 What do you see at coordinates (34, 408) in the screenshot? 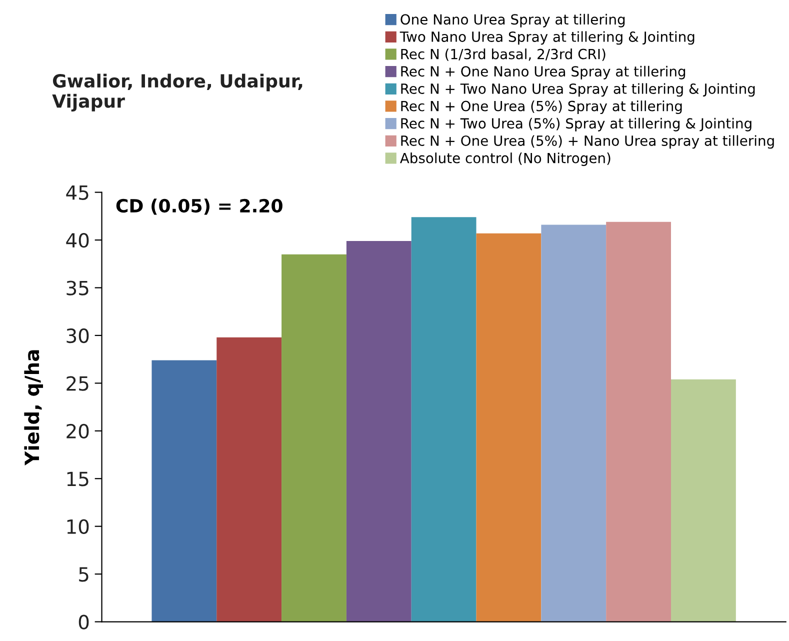
I see `y-axis-title: Yield, q/ha` at bounding box center [34, 408].